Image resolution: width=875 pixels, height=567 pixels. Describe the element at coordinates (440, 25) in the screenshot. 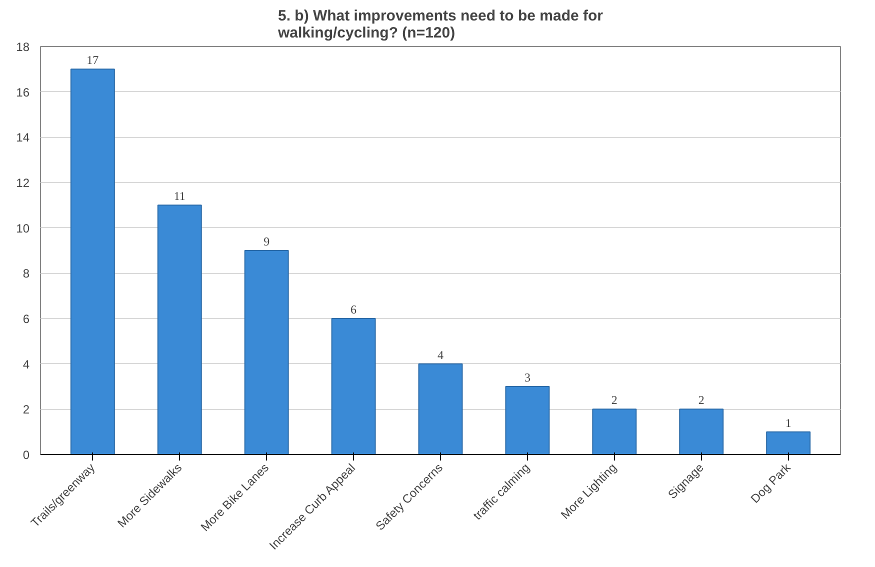

I see `chart-title: 5. b) What improvements need to be made for walking/cycling? (n=120)` at that location.